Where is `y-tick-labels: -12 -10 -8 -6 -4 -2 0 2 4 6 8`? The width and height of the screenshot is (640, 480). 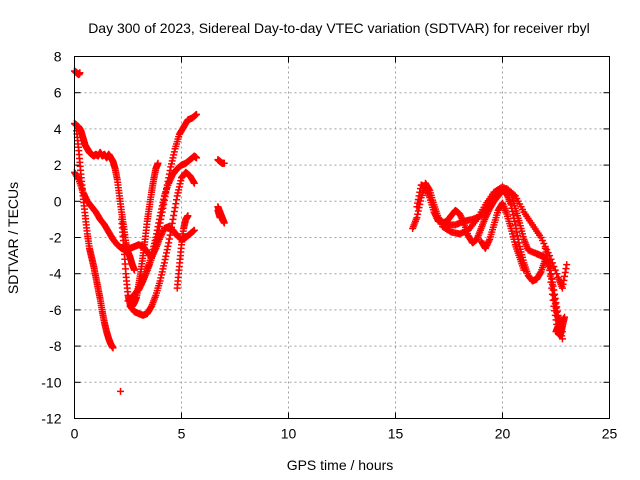 y-tick-labels: -12 -10 -8 -6 -4 -2 0 2 4 6 8 is located at coordinates (51, 238).